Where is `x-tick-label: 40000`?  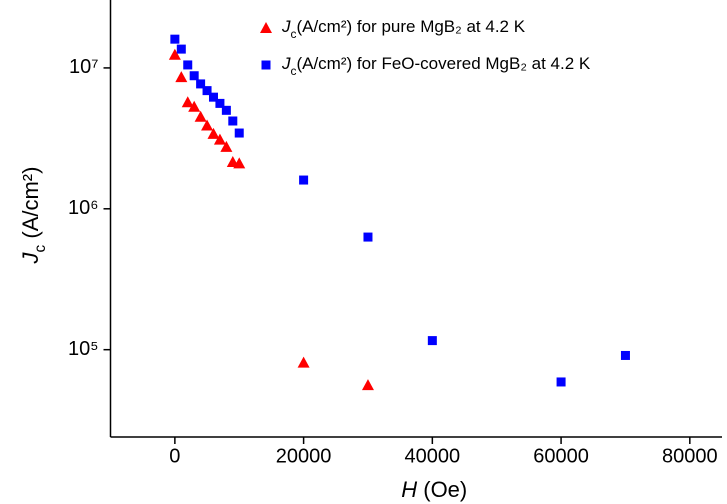
x-tick-label: 40000 is located at coordinates (433, 456).